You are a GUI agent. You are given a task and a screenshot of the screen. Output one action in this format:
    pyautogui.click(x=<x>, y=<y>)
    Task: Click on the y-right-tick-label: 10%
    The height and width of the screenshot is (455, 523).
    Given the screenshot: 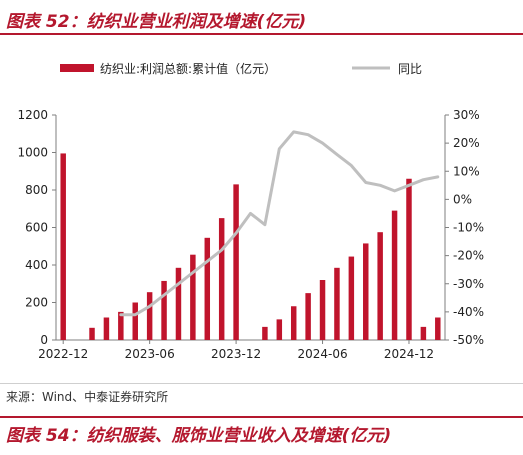 What is the action you would take?
    pyautogui.click(x=466, y=171)
    